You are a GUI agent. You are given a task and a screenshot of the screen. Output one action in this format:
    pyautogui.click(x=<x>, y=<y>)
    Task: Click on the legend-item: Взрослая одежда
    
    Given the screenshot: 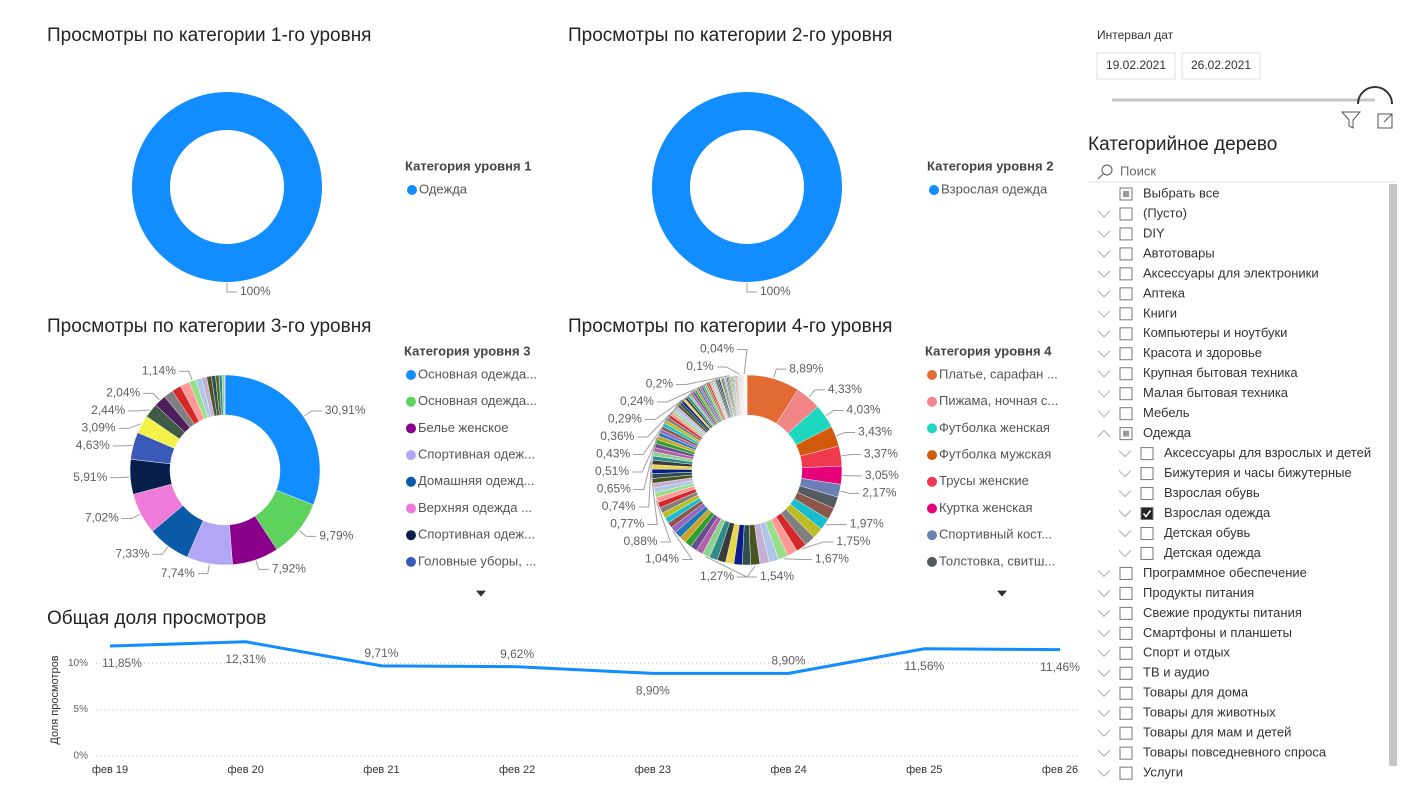 What is the action you would take?
    pyautogui.click(x=994, y=188)
    